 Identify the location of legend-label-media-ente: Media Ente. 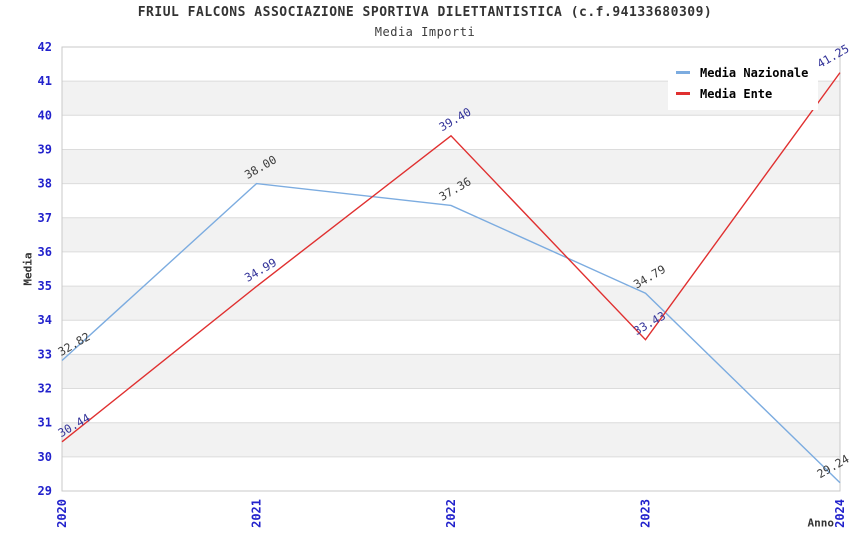
(736, 93).